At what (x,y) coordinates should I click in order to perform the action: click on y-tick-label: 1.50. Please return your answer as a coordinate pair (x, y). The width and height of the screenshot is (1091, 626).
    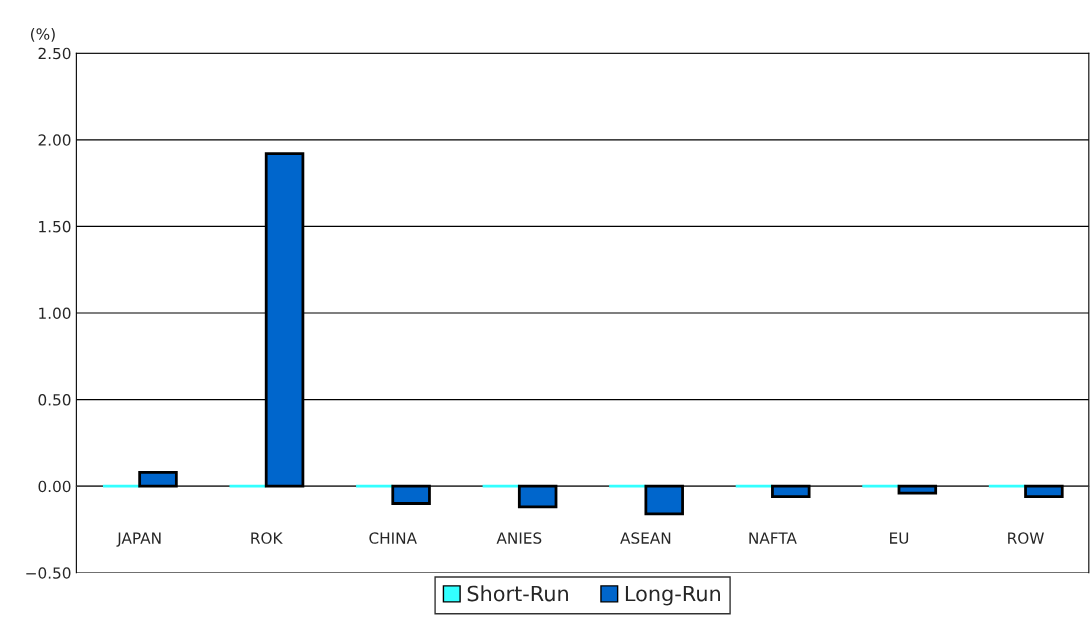
    Looking at the image, I should click on (55, 226).